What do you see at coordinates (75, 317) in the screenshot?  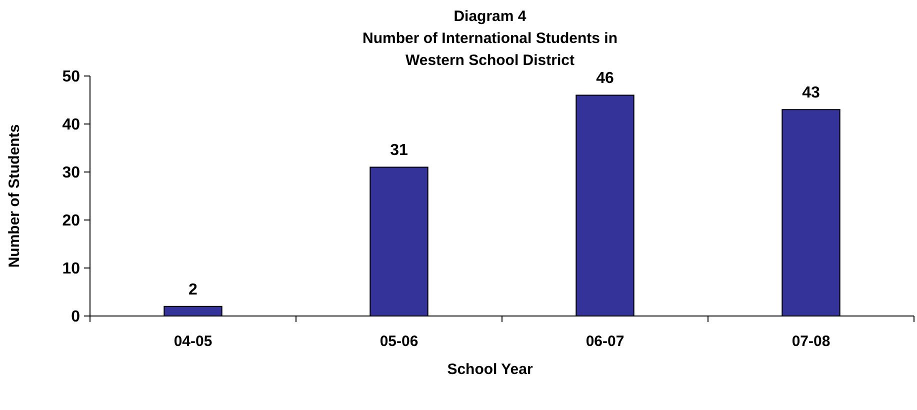 I see `y-tick-label: 0` at bounding box center [75, 317].